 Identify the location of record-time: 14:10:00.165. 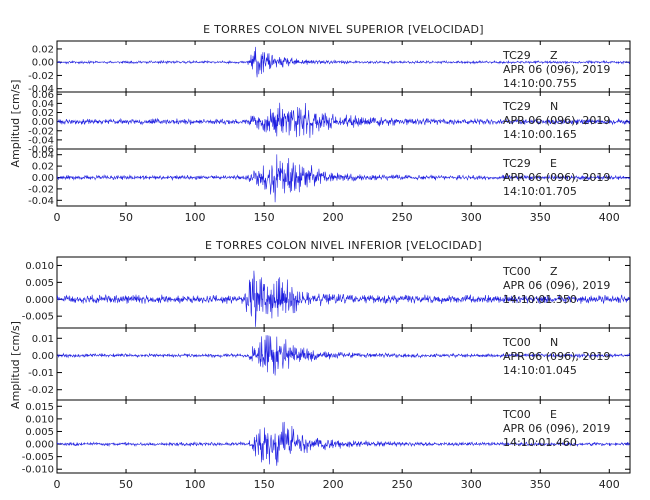
(540, 134).